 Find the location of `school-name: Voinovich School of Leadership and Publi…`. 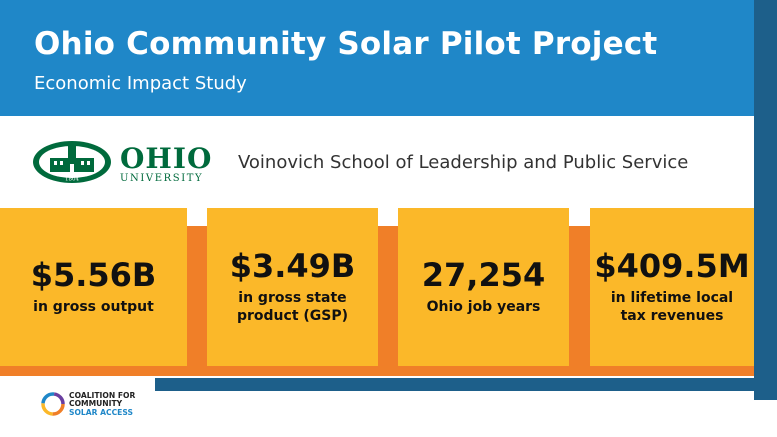

school-name: Voinovich School of Leadership and Publi… is located at coordinates (463, 162).